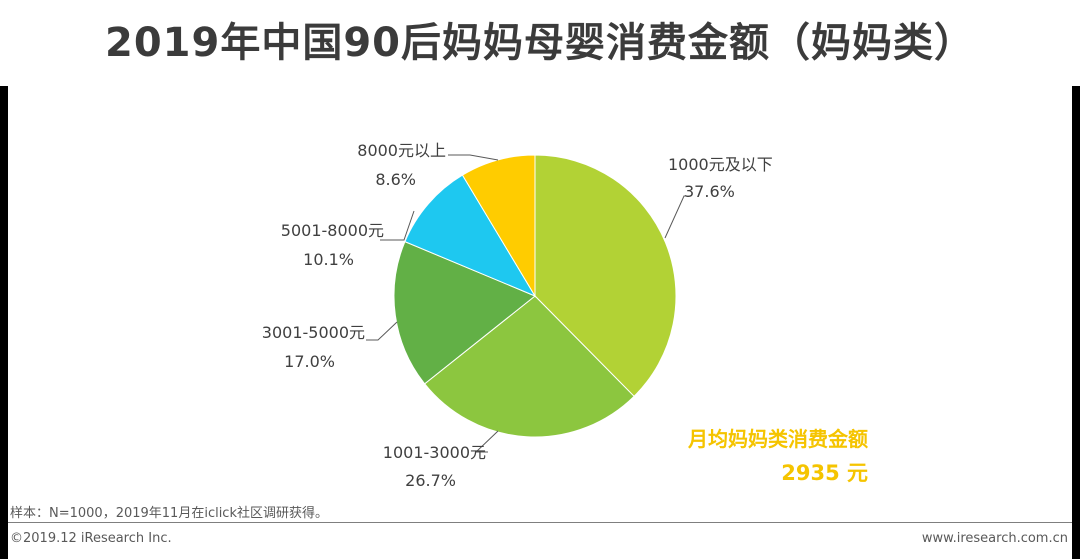 This screenshot has height=559, width=1080. I want to click on slice-label: 1000元及以下, so click(720, 164).